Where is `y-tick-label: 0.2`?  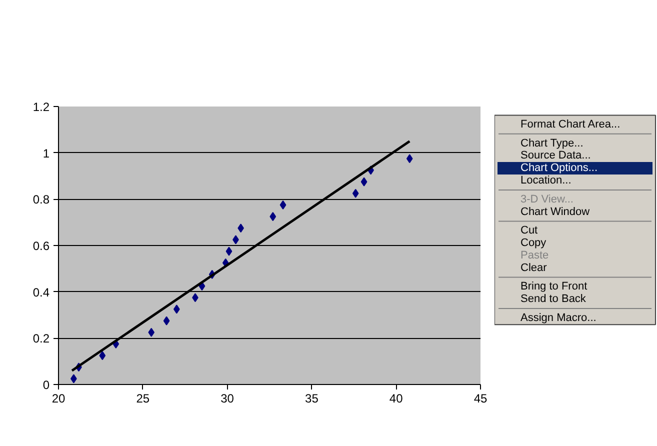 y-tick-label: 0.2 is located at coordinates (41, 339).